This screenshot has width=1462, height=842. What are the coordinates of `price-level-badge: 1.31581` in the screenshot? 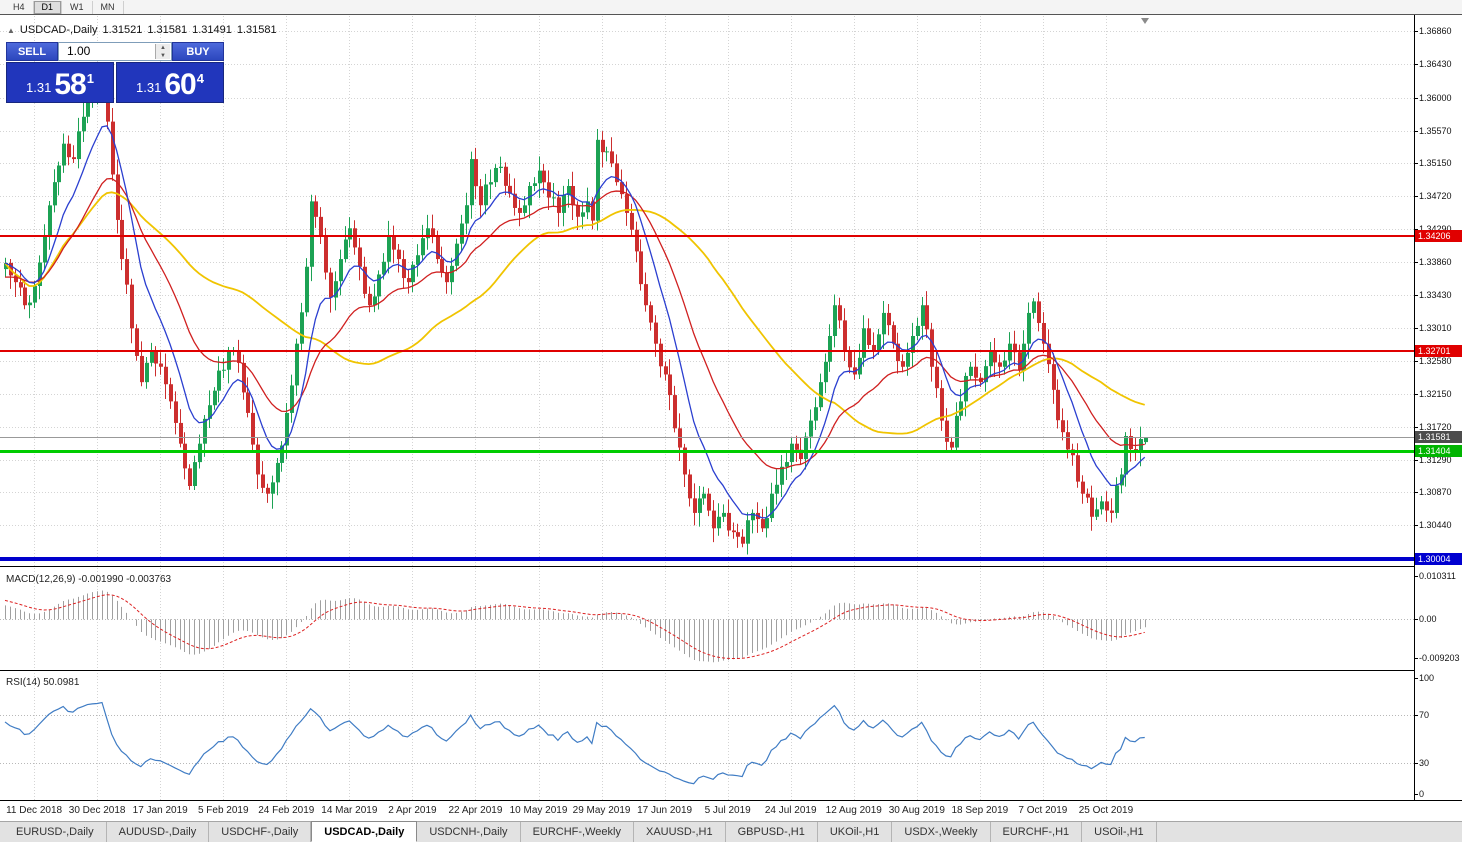 It's located at (1438, 437).